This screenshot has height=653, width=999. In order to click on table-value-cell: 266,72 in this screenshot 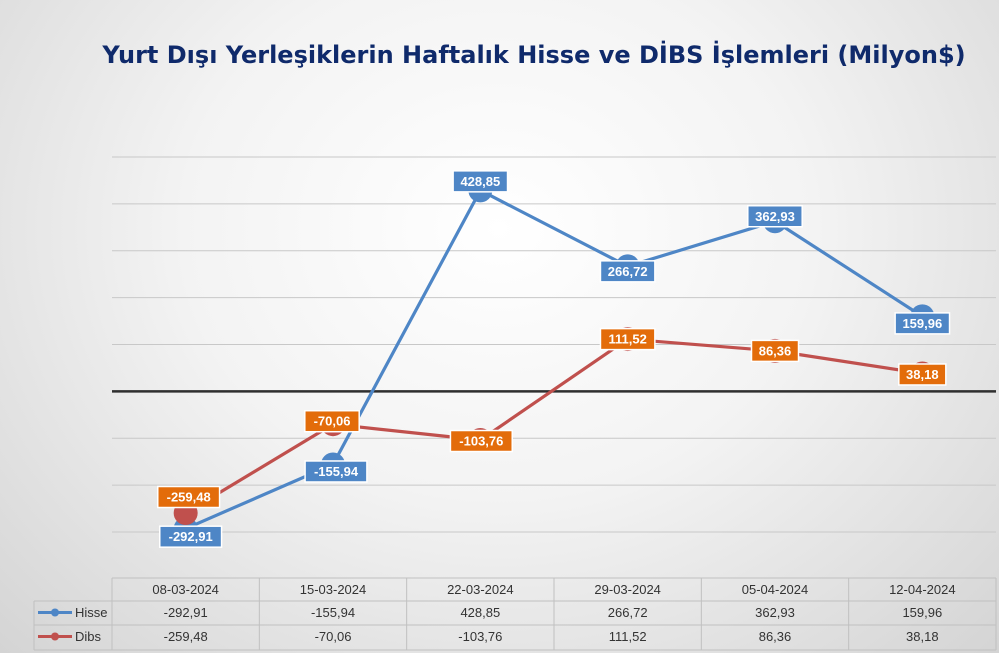, I will do `click(628, 612)`.